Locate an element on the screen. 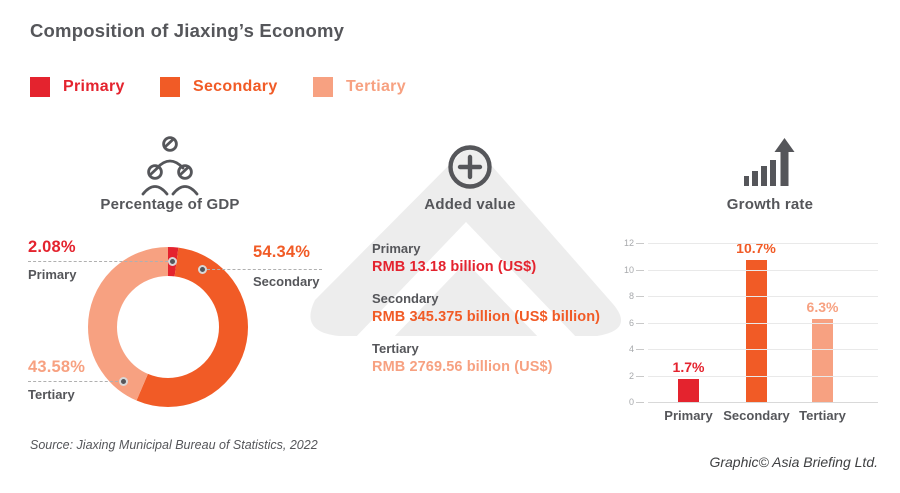  bar-value-secondary: 10.7% is located at coordinates (756, 248).